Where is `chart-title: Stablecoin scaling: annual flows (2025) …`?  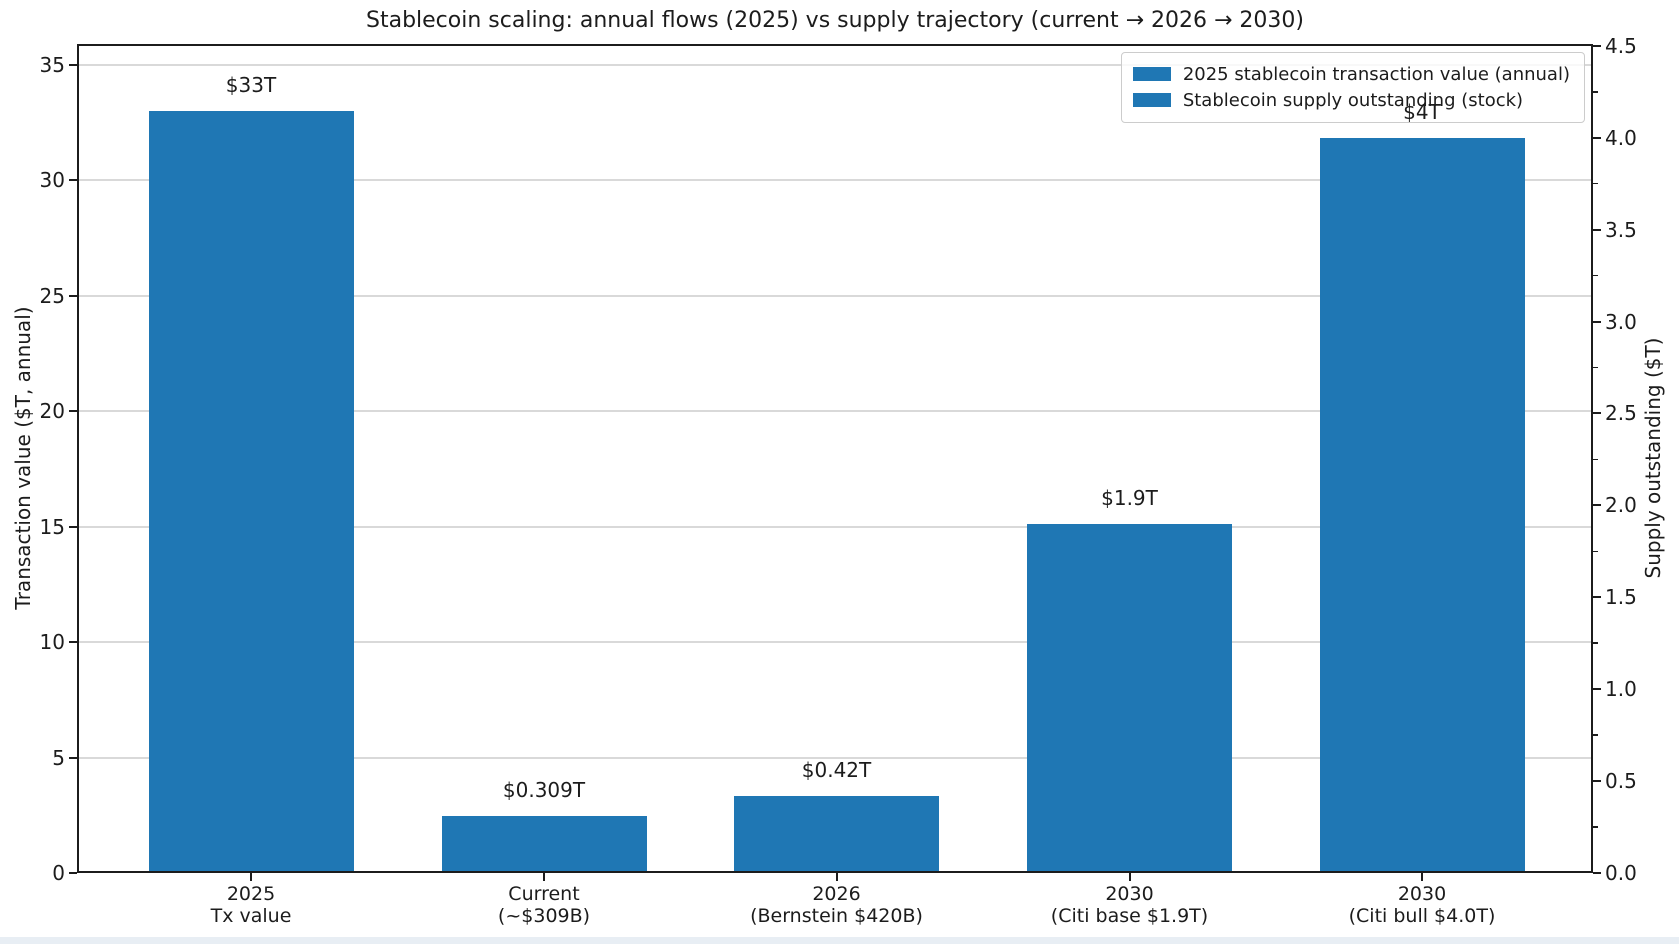 chart-title: Stablecoin scaling: annual flows (2025) … is located at coordinates (835, 20).